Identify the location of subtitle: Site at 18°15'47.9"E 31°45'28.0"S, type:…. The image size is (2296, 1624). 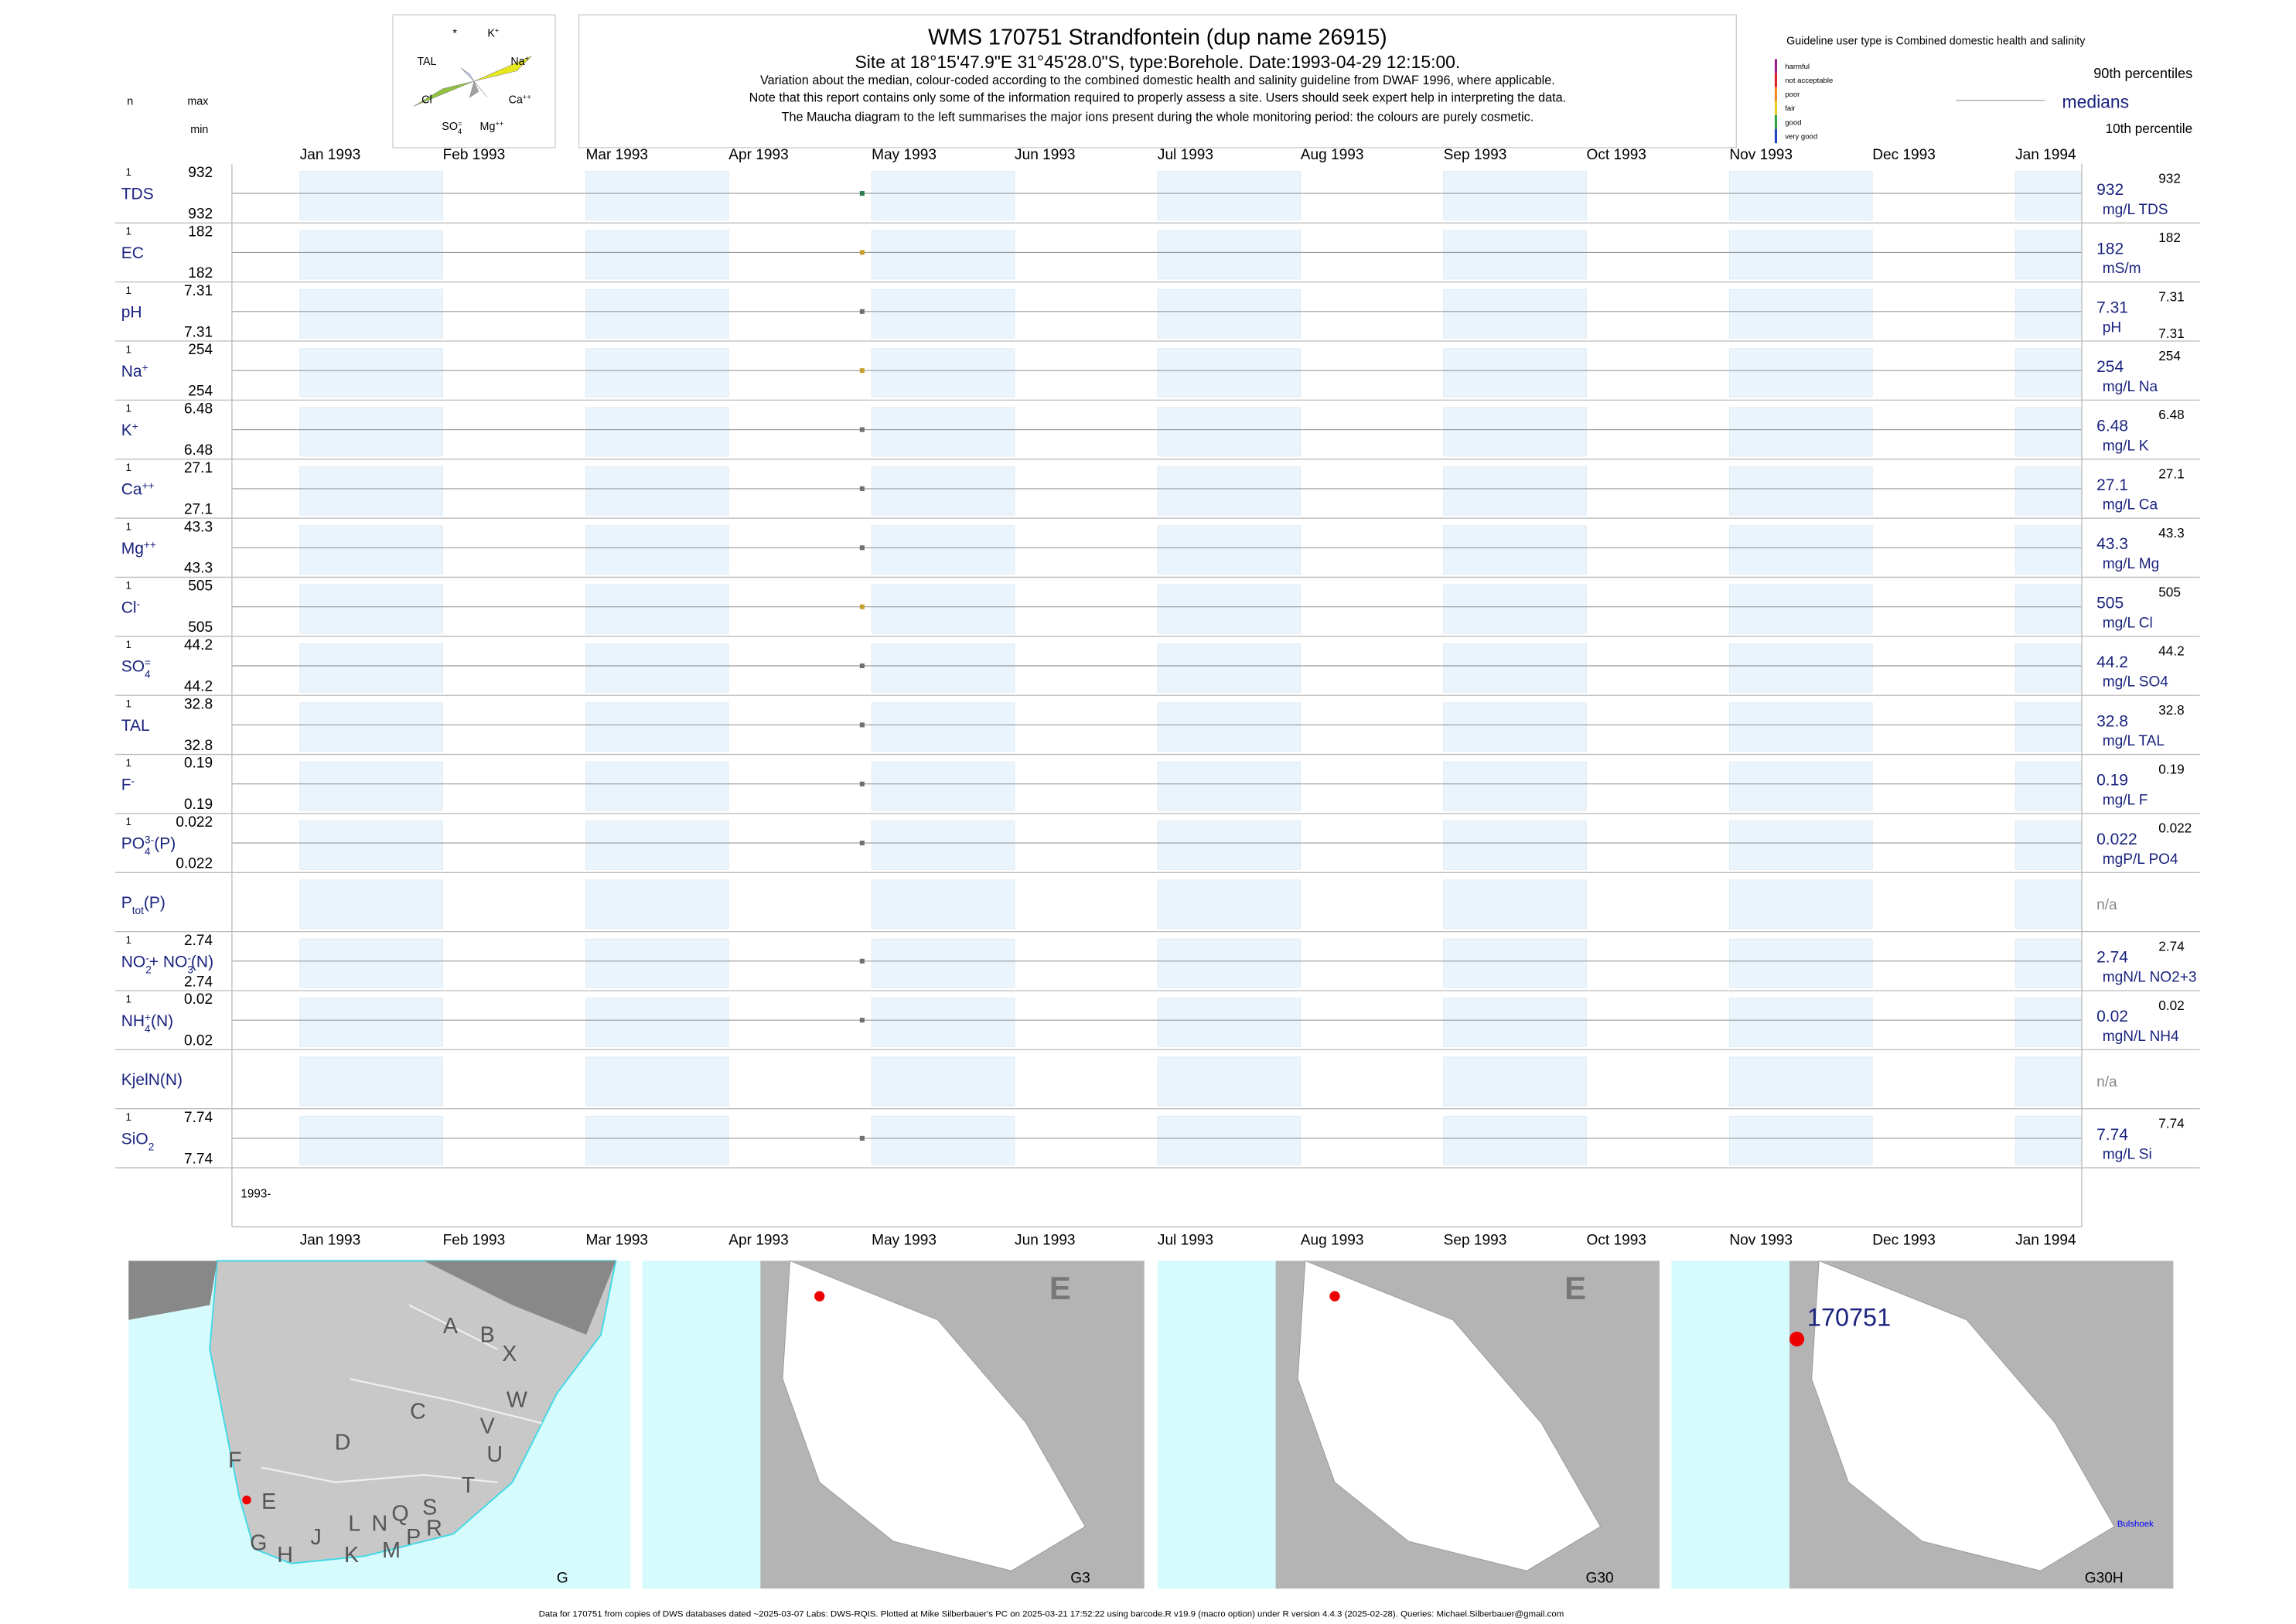
(1158, 62).